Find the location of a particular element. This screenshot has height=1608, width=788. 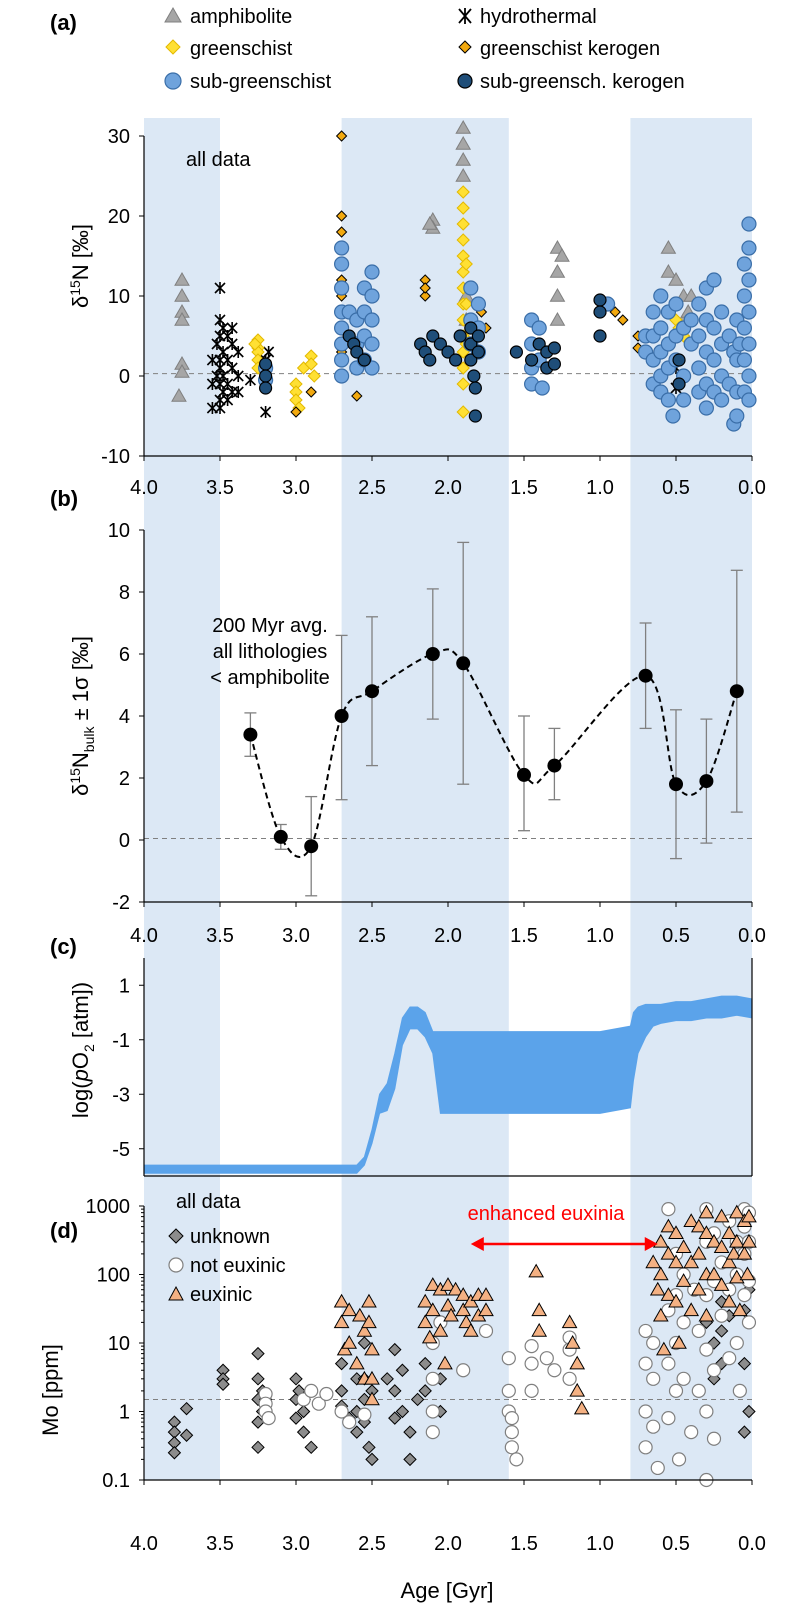

legend-item-amphibolite: amphibolite is located at coordinates (228, 17).